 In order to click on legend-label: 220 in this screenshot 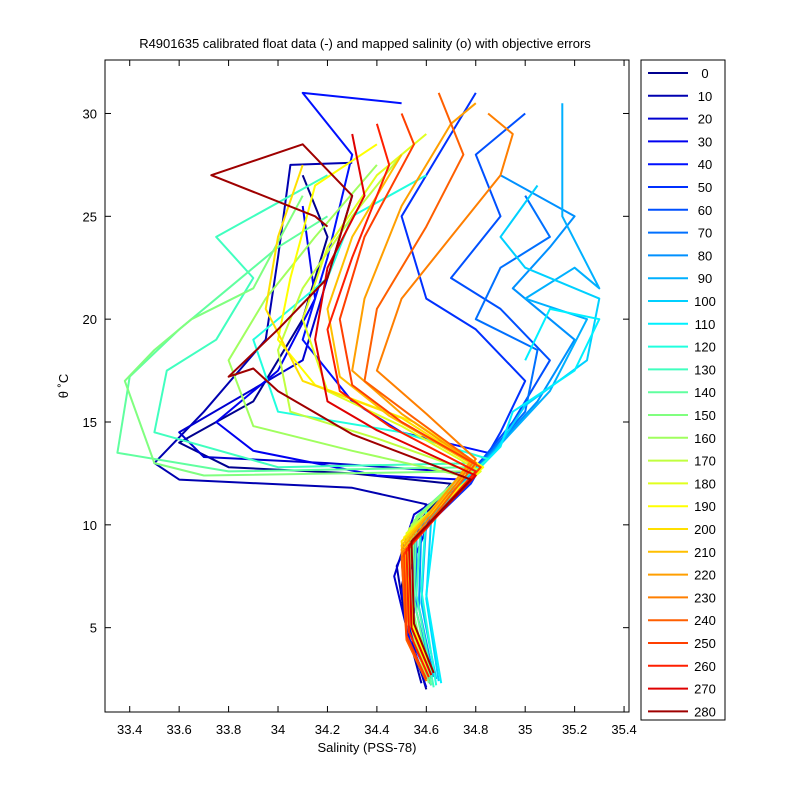, I will do `click(705, 575)`.